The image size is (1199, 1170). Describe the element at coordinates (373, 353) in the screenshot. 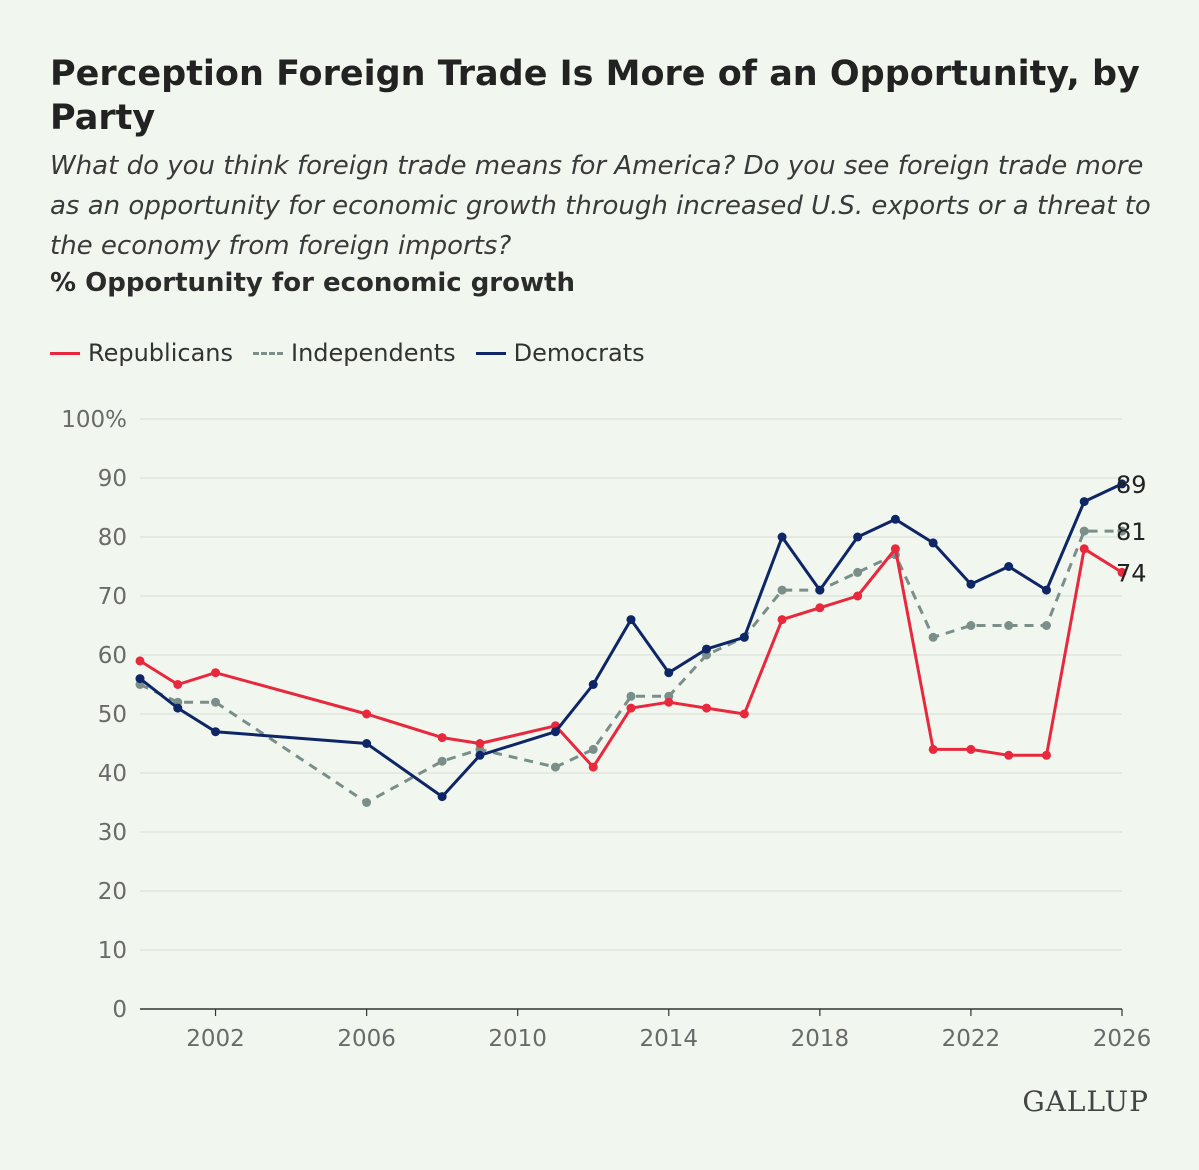

I see `legend-label-independents: Independents` at that location.